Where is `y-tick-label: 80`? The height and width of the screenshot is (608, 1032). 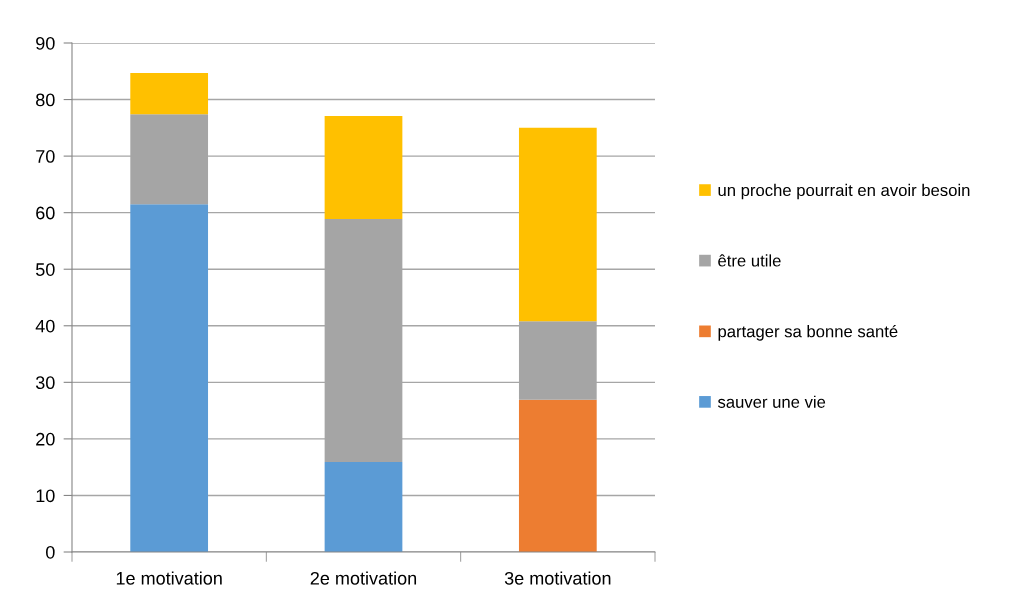 y-tick-label: 80 is located at coordinates (45, 100).